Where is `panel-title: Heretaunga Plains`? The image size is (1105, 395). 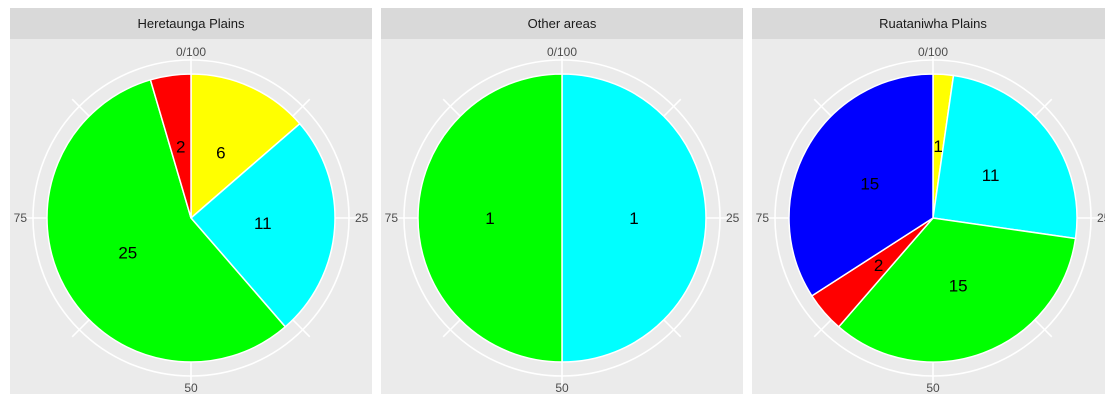 panel-title: Heretaunga Plains is located at coordinates (191, 23).